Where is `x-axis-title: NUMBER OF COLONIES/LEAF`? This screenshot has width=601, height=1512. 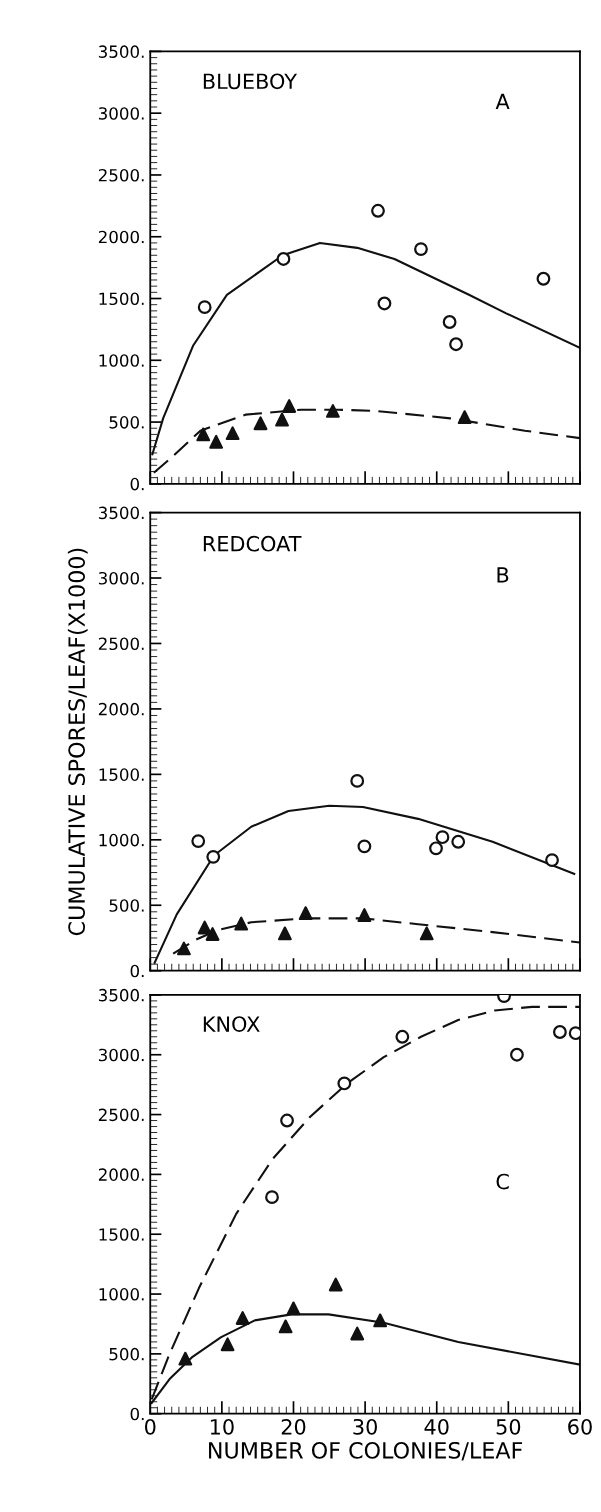 x-axis-title: NUMBER OF COLONIES/LEAF is located at coordinates (366, 1451).